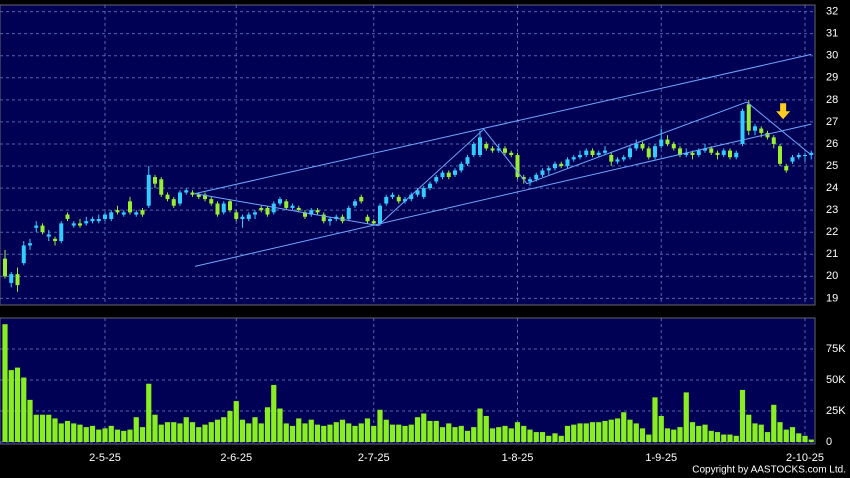 The height and width of the screenshot is (478, 850). Describe the element at coordinates (832, 12) in the screenshot. I see `y-tick-label: 32` at that location.